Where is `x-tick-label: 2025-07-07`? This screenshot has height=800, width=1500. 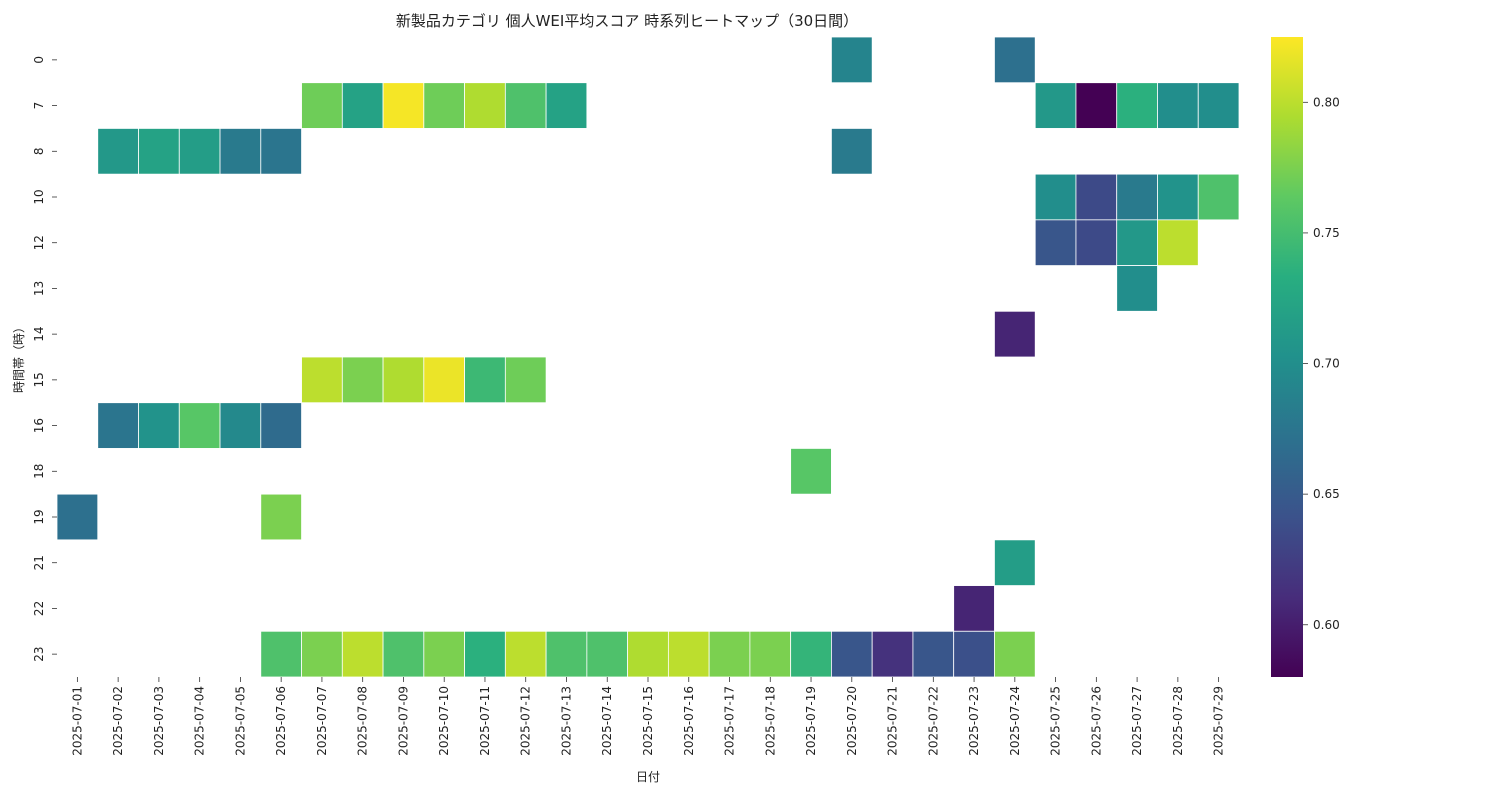
x-tick-label: 2025-07-07 is located at coordinates (322, 721).